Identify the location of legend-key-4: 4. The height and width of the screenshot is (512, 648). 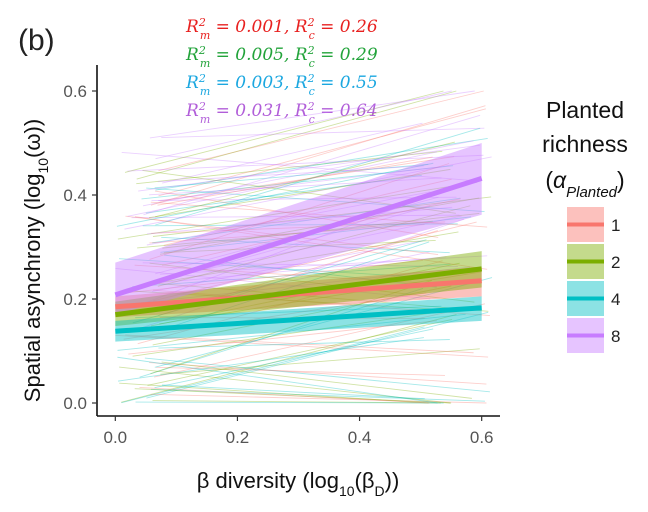
(593, 298).